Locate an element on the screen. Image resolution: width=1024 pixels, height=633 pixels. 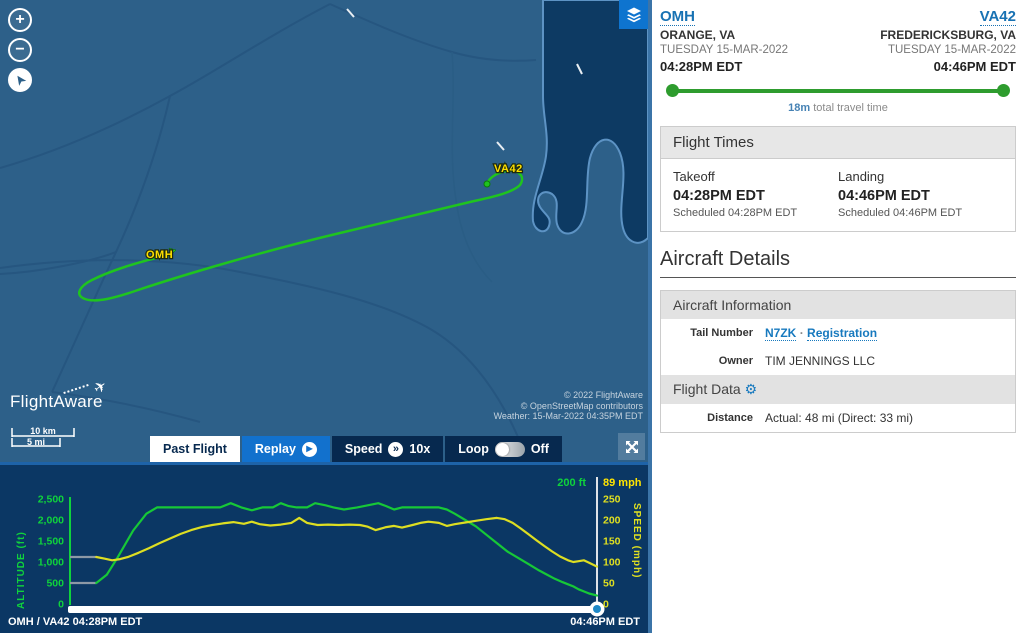
total-travel-time: 18m total travel time is located at coordinates (838, 108).